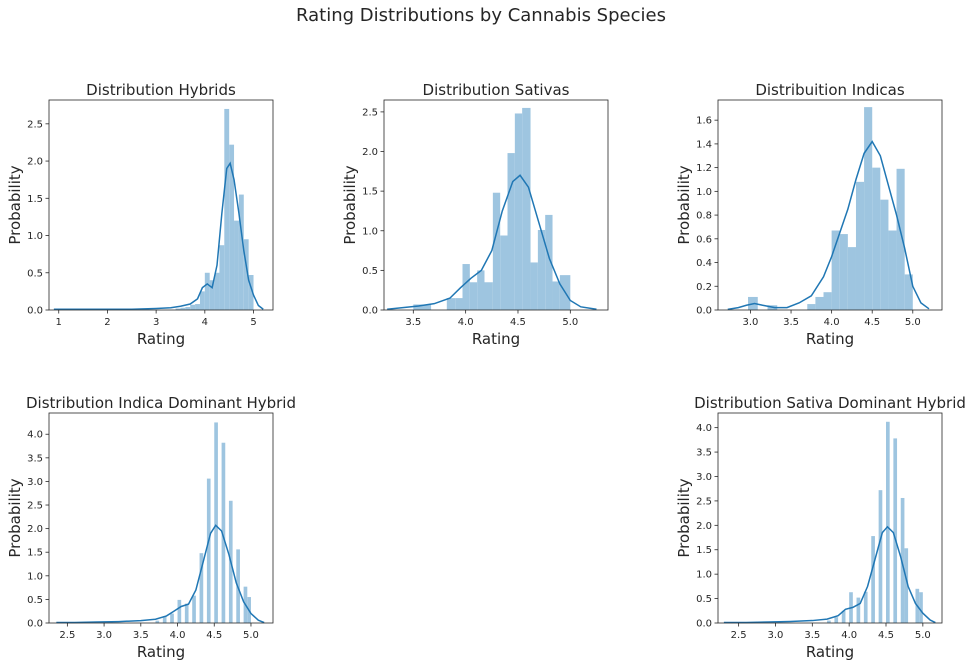 The image size is (974, 669). I want to click on y-tick-label: 3.0, so click(704, 477).